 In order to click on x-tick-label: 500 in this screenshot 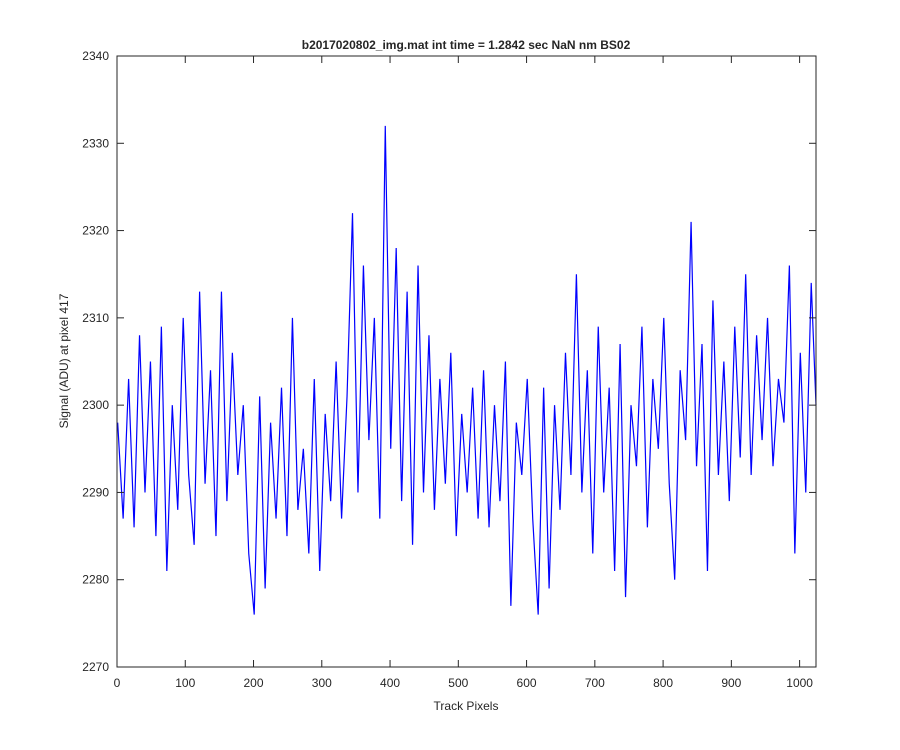, I will do `click(458, 683)`.